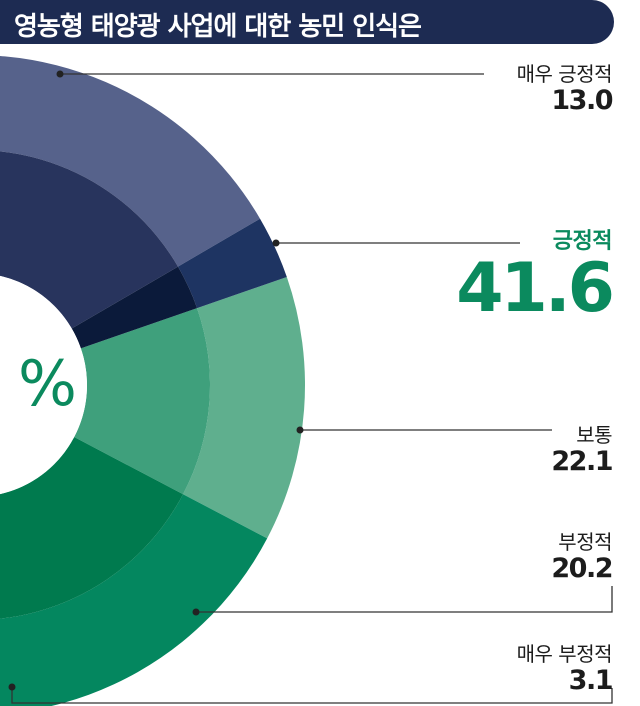 This screenshot has height=706, width=640. What do you see at coordinates (582, 241) in the screenshot?
I see `label-name: 긍정적` at bounding box center [582, 241].